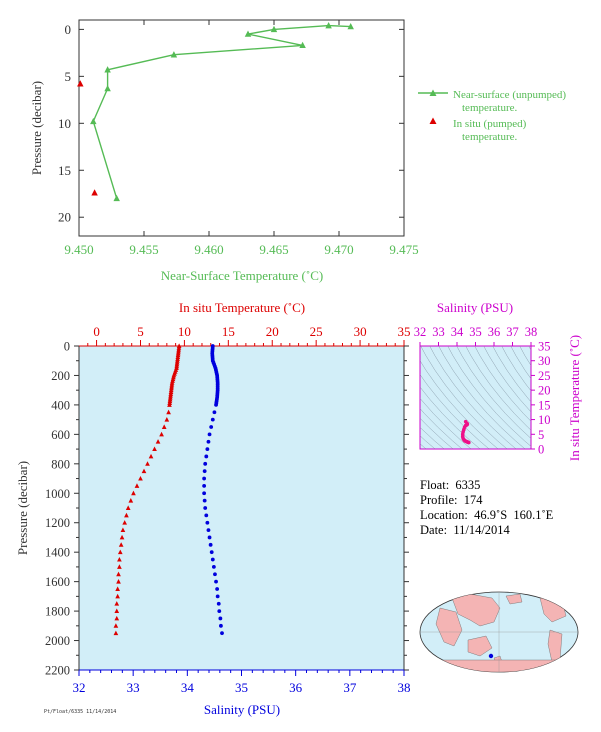 This screenshot has width=601, height=732. I want to click on salinity-axis-ticks: 32 33 34 35 36 37 38, so click(242, 682).